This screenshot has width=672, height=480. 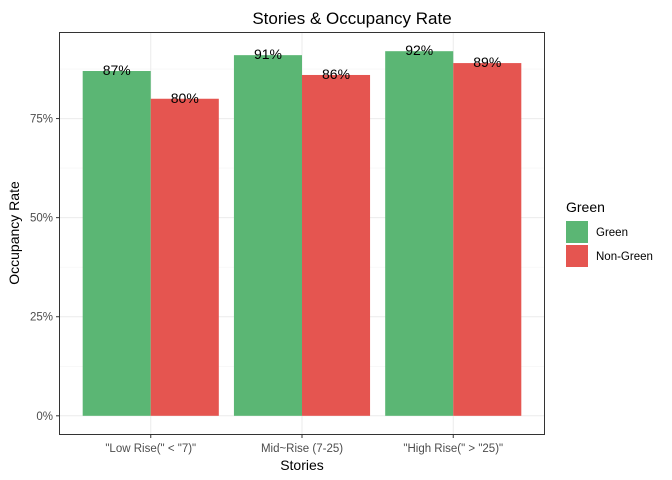 I want to click on data-label-non-green-1: 86%, so click(x=336, y=74).